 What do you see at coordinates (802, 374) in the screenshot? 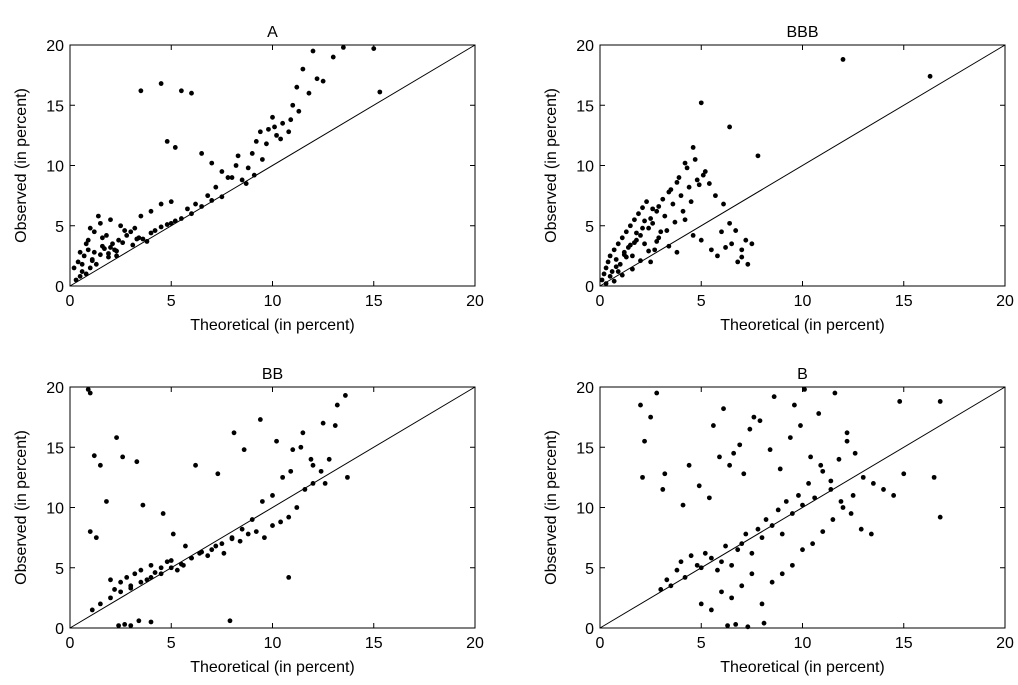
I see `subplot-title: B` at bounding box center [802, 374].